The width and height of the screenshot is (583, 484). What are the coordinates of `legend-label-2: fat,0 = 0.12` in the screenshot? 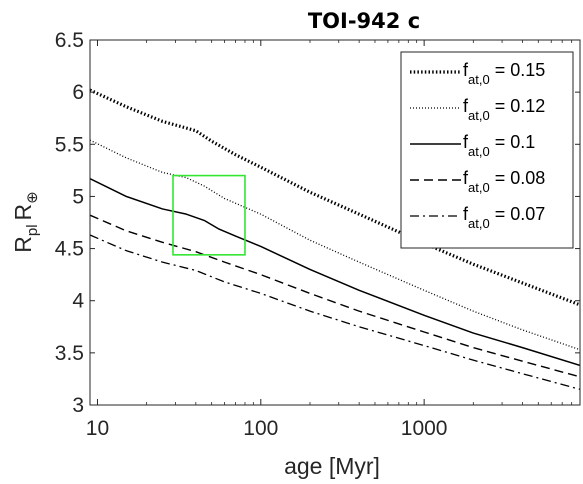 It's located at (504, 109).